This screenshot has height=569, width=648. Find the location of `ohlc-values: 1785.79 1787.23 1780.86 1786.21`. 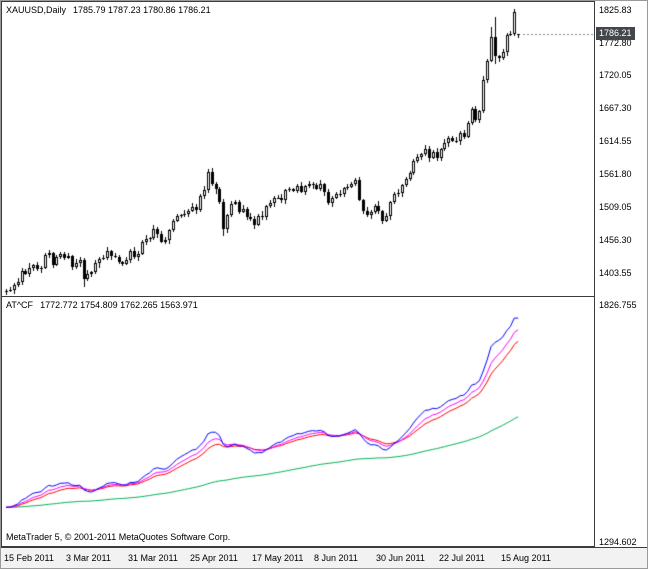

ohlc-values: 1785.79 1787.23 1780.86 1786.21 is located at coordinates (142, 10).